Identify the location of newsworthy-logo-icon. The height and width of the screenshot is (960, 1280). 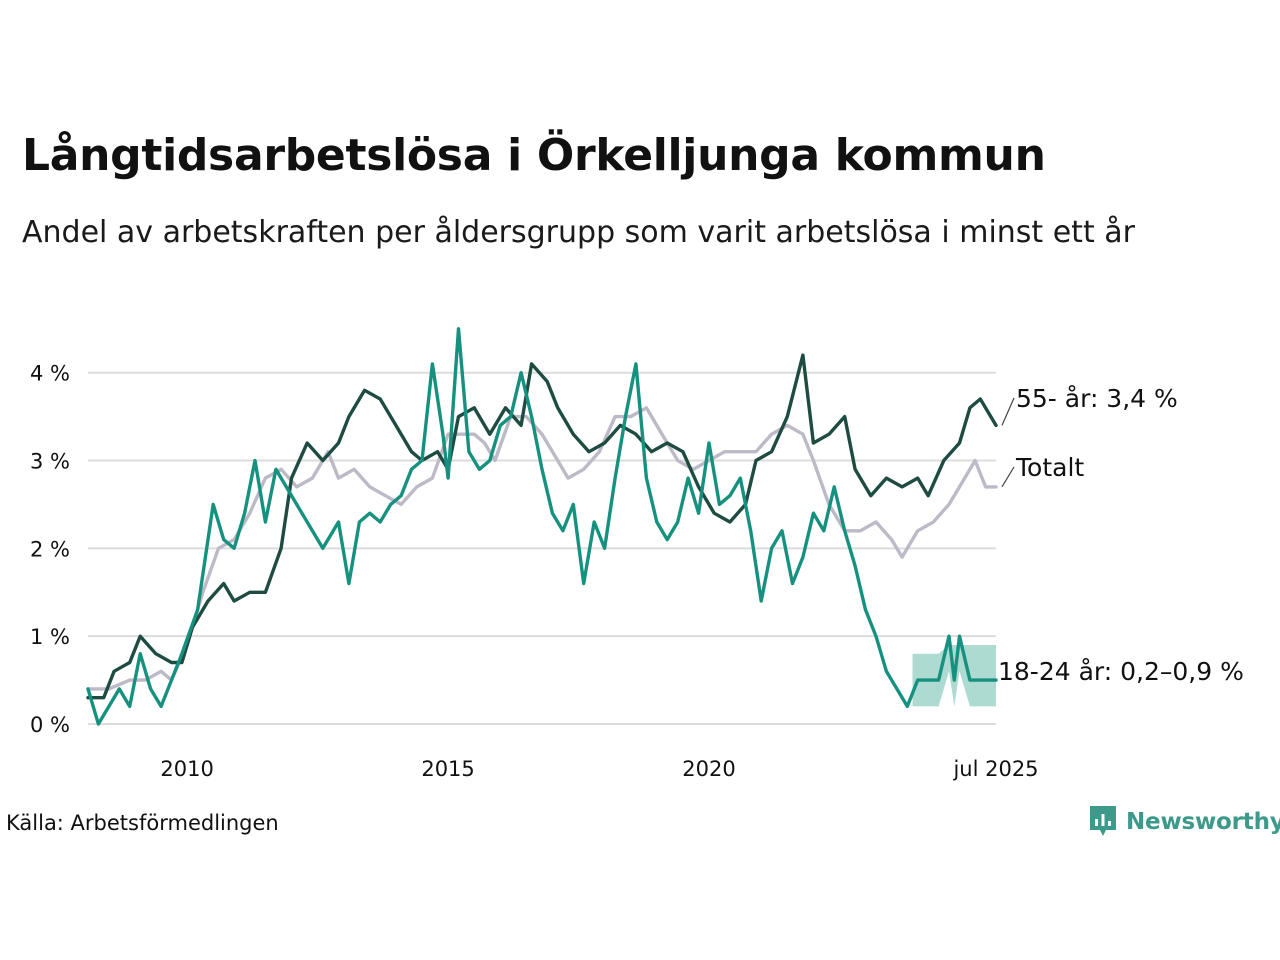
(1103, 821).